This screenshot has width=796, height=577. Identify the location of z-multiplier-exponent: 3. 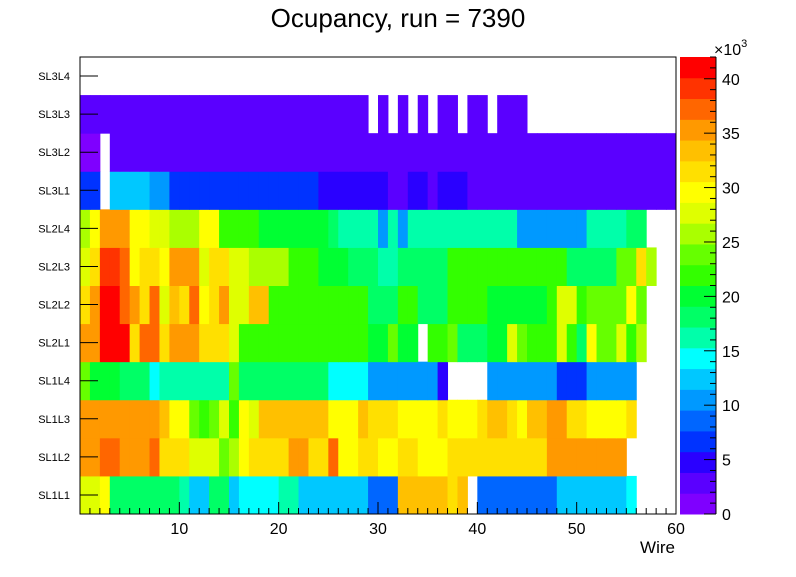
(744, 44).